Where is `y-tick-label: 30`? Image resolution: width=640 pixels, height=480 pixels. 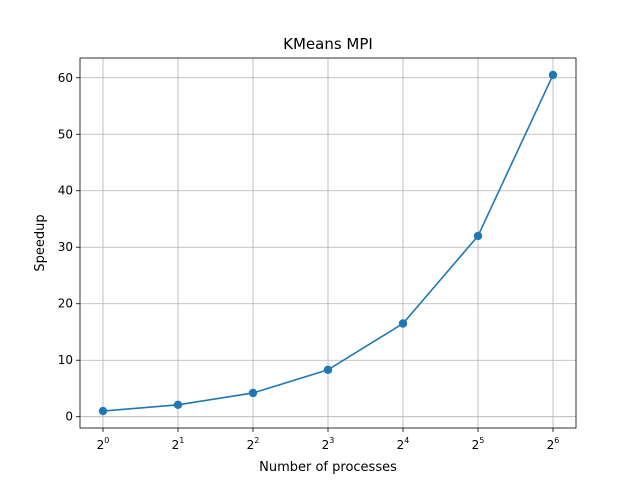 y-tick-label: 30 is located at coordinates (65, 247).